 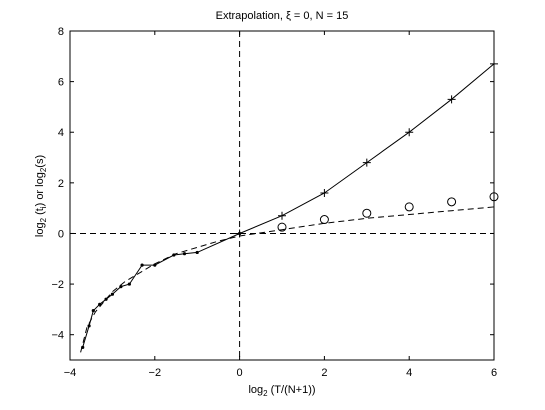 What do you see at coordinates (494, 373) in the screenshot?
I see `x-tick-label: 6` at bounding box center [494, 373].